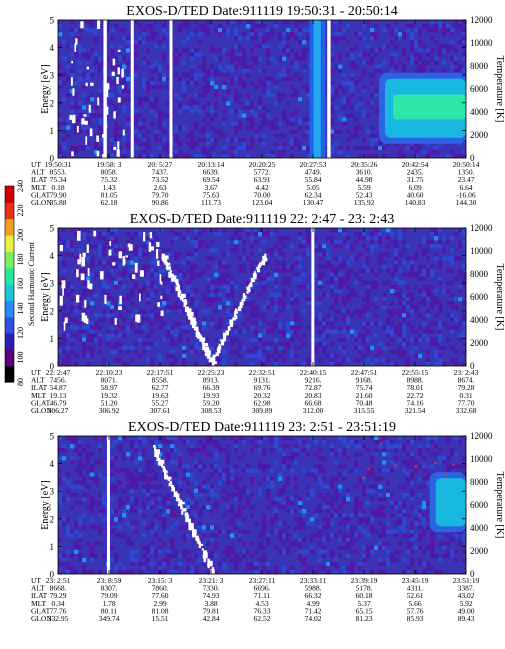  I want to click on ephemeris-value: 9168., so click(364, 380).